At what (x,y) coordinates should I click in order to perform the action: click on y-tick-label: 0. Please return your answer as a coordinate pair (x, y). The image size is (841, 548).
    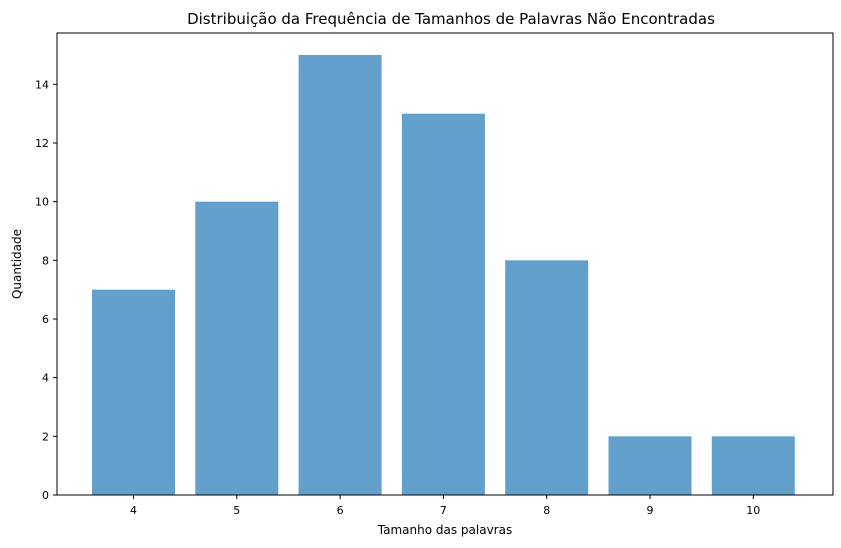
    Looking at the image, I should click on (45, 495).